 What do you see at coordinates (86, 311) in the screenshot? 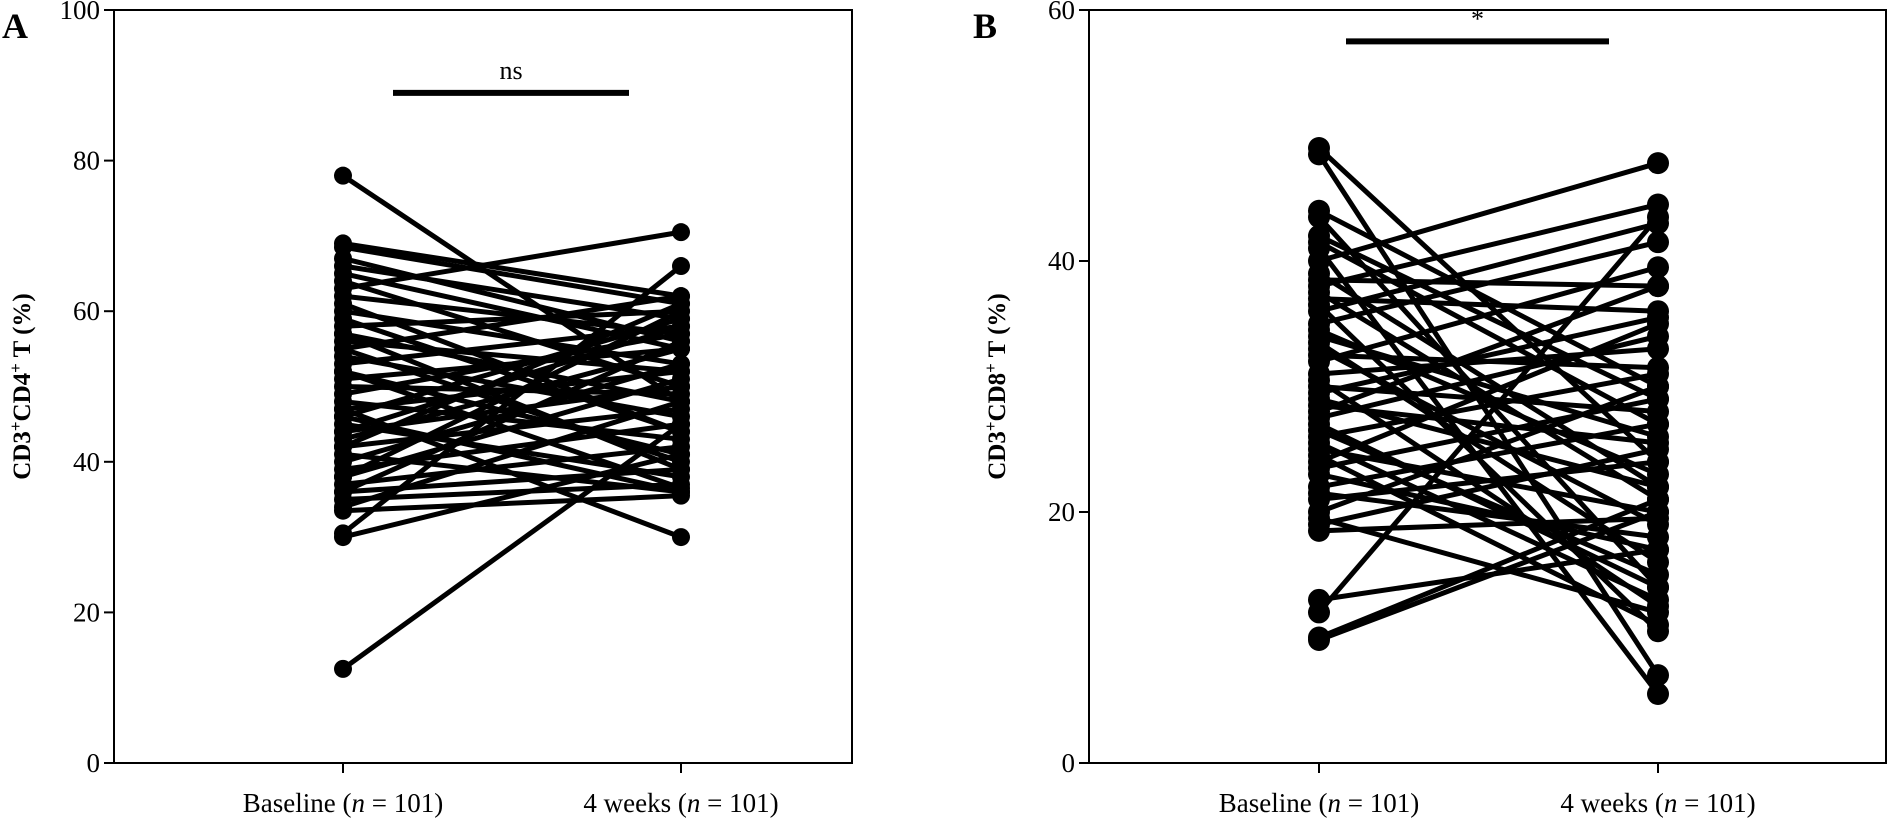
I see `y-tick-label: 60` at bounding box center [86, 311].